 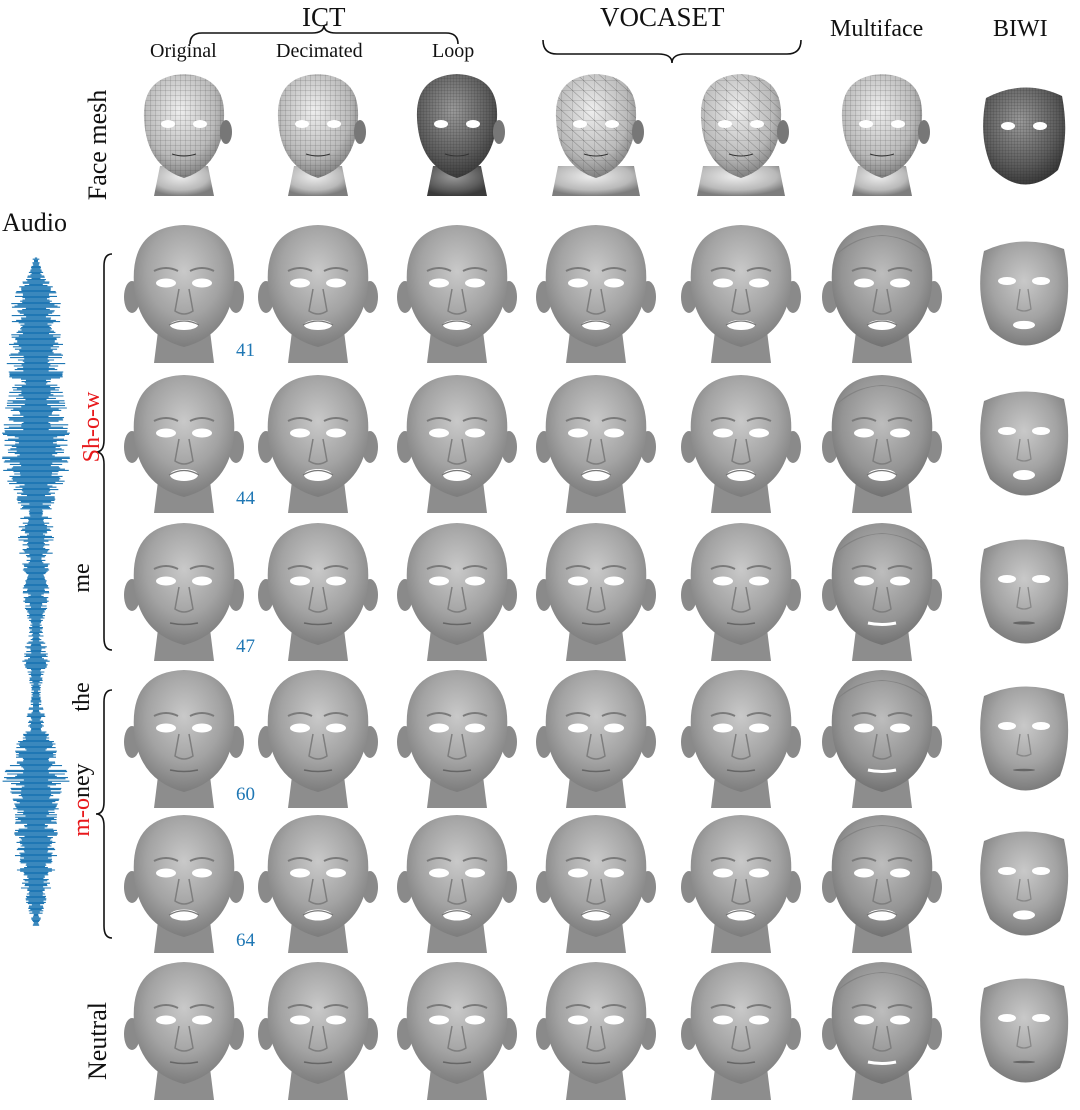 I want to click on word-me: me, so click(x=82, y=578).